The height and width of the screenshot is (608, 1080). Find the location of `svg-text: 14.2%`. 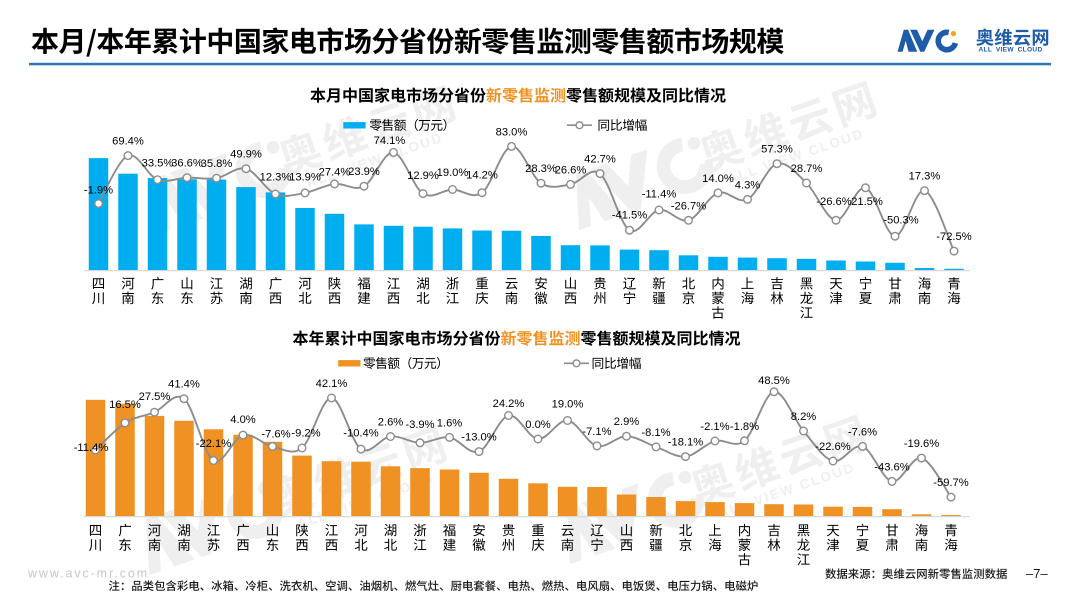

svg-text: 14.2% is located at coordinates (482, 175).